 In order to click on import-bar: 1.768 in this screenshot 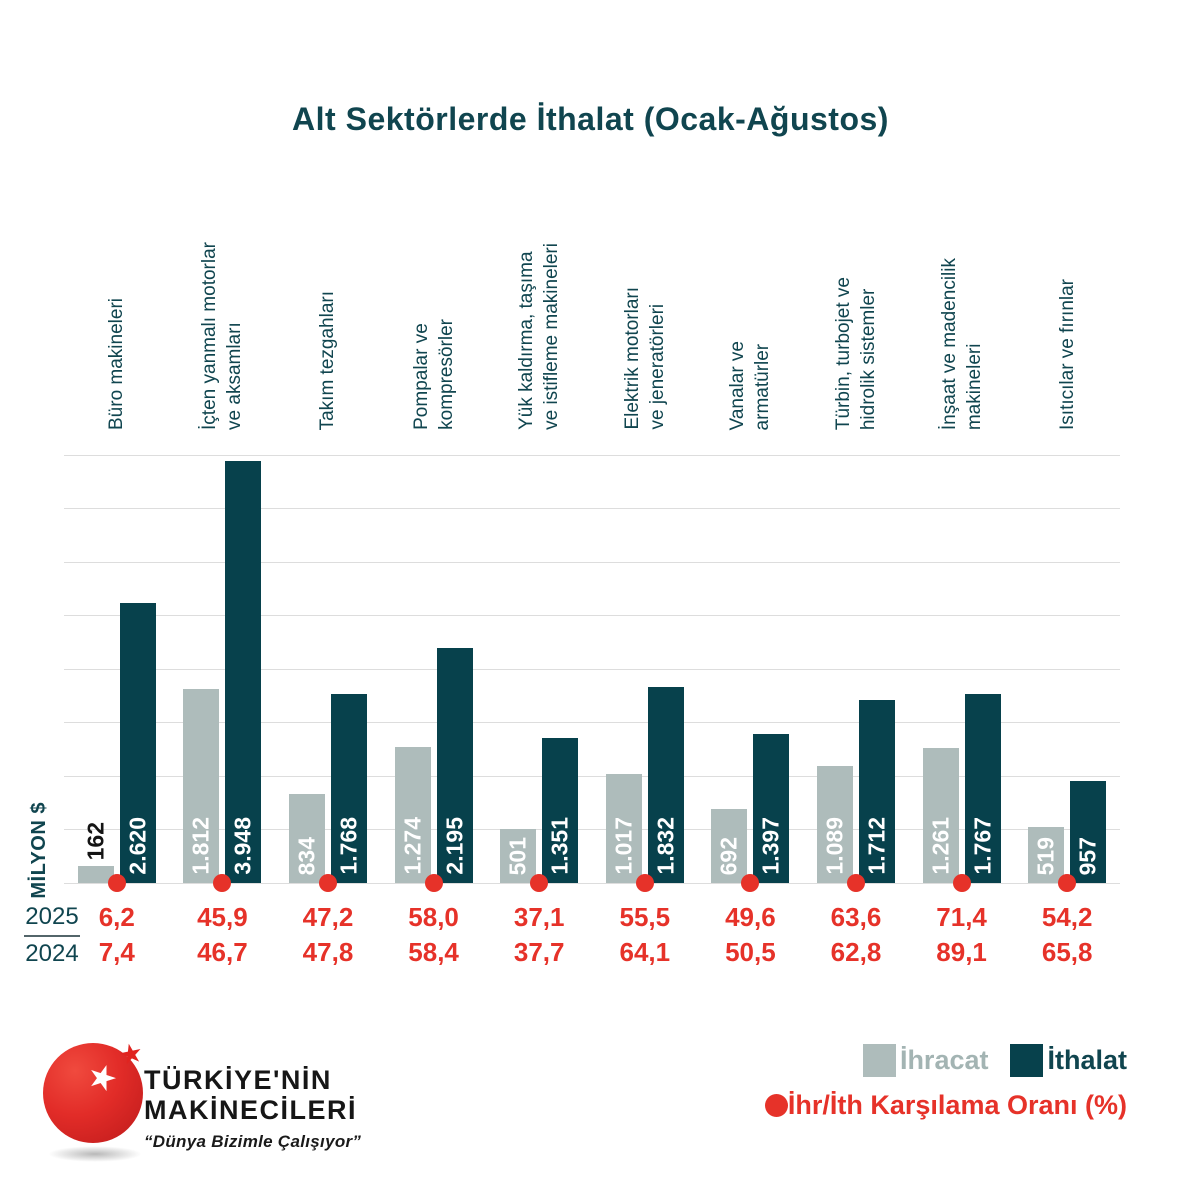, I will do `click(348, 788)`.